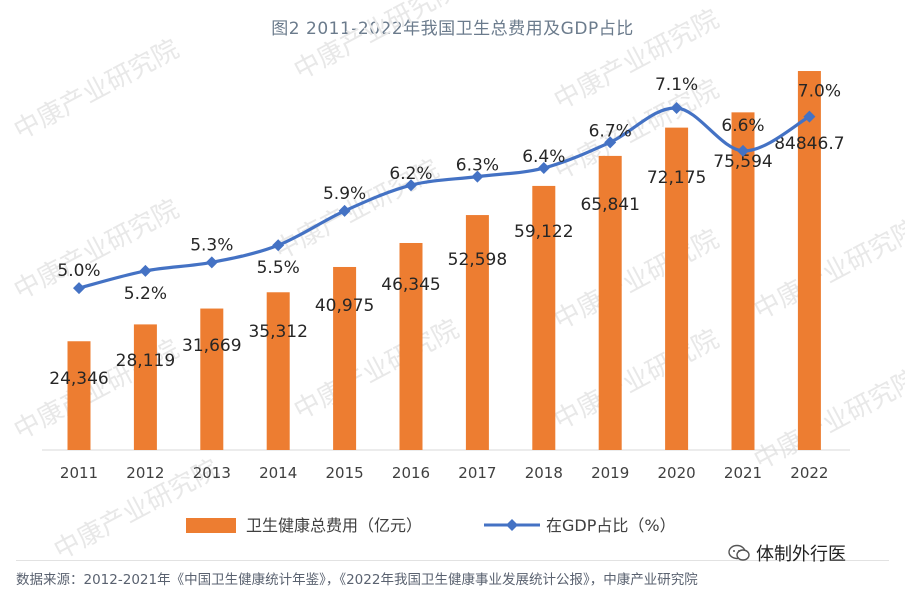  I want to click on line-value-label: 5.3%, so click(211, 245).